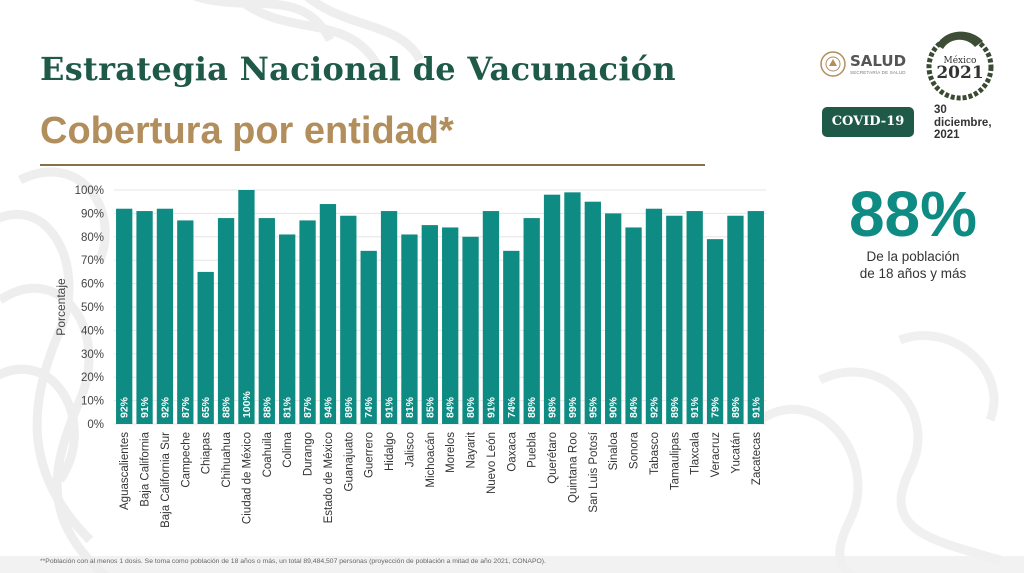  Describe the element at coordinates (716, 455) in the screenshot. I see `x-tick-label: Veracruz` at that location.